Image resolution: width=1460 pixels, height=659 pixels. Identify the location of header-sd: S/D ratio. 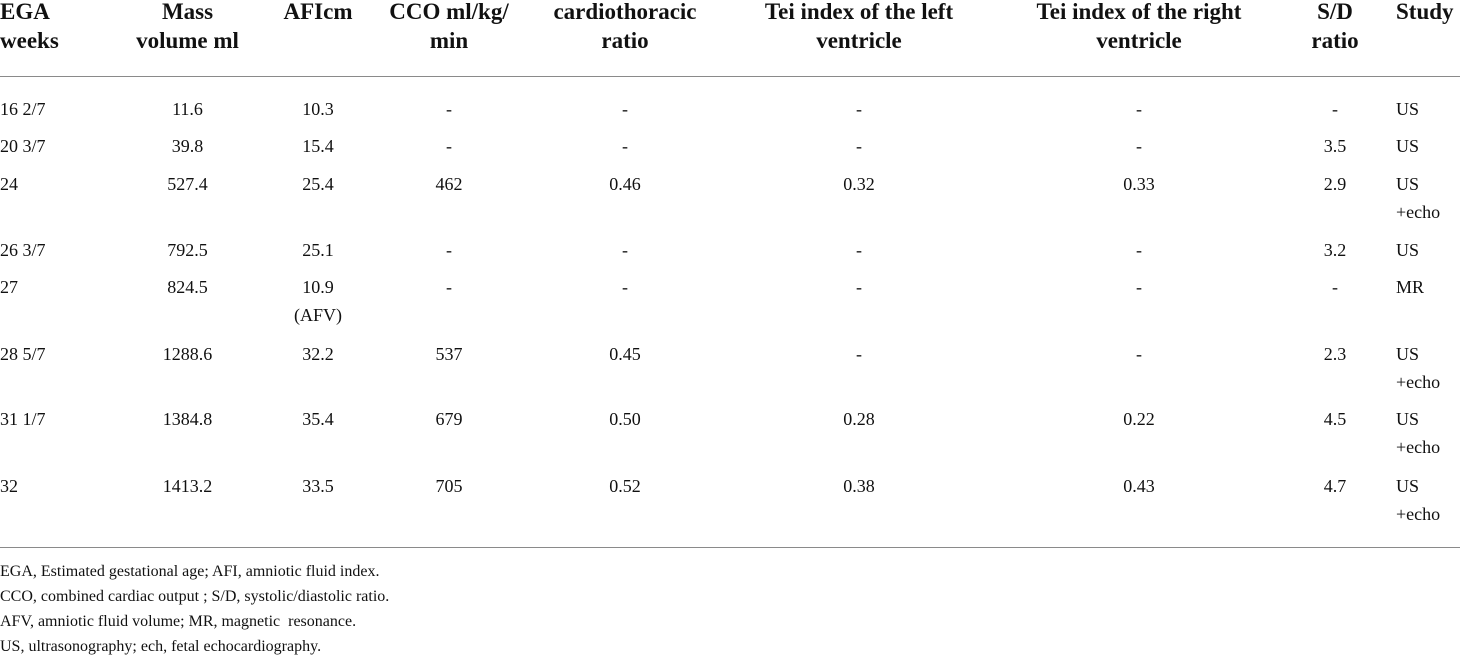
(1335, 27).